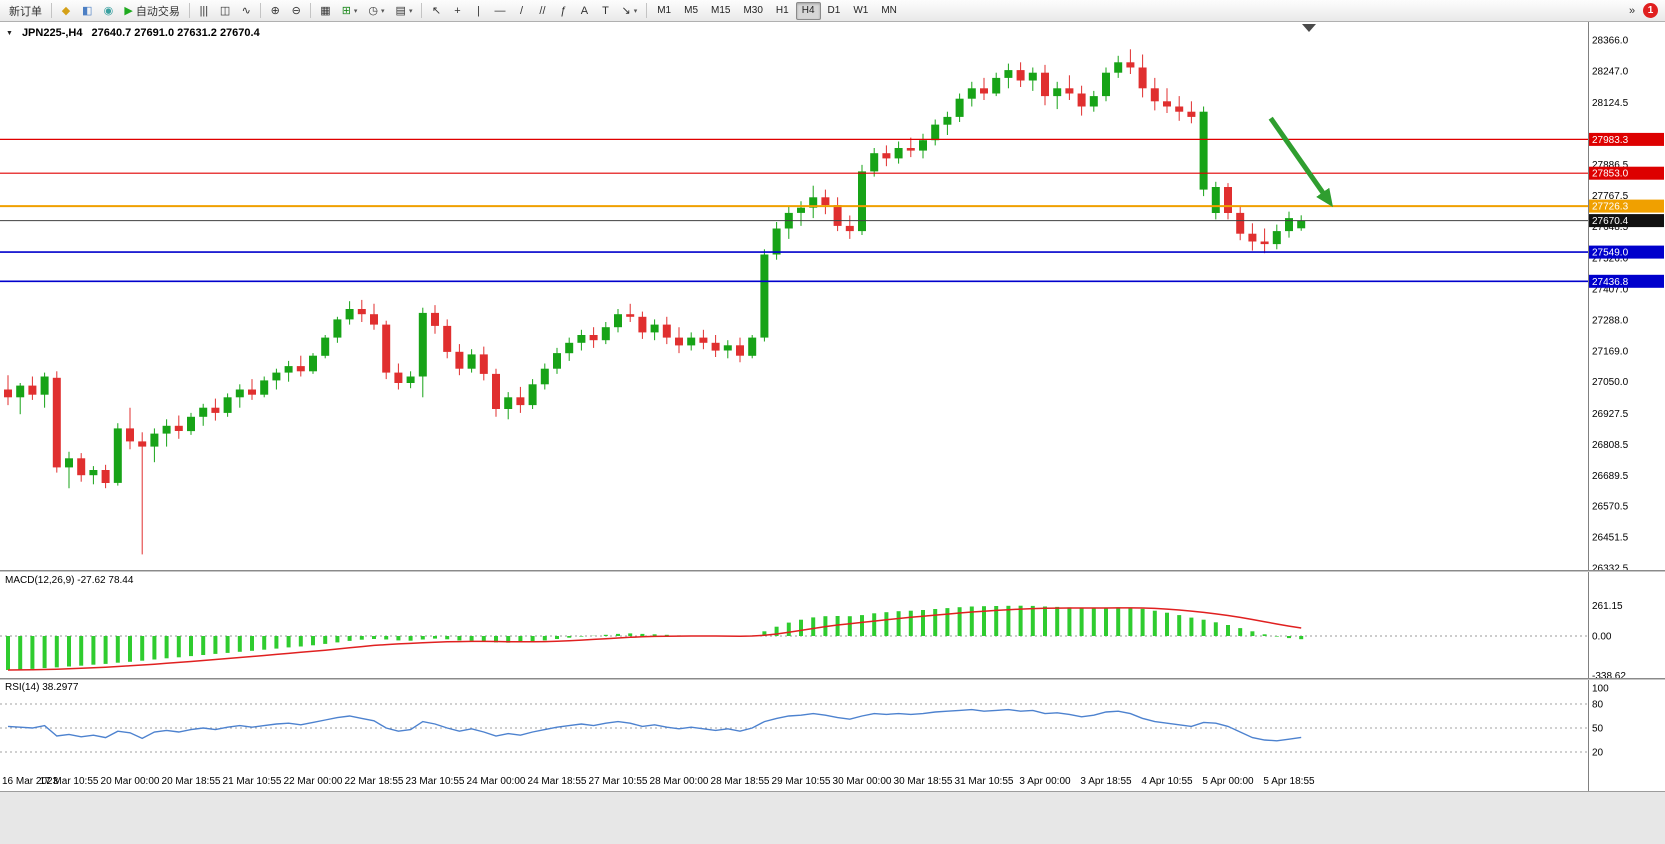 Image resolution: width=1665 pixels, height=844 pixels. I want to click on templates-icon: ▤ ▾, so click(404, 11).